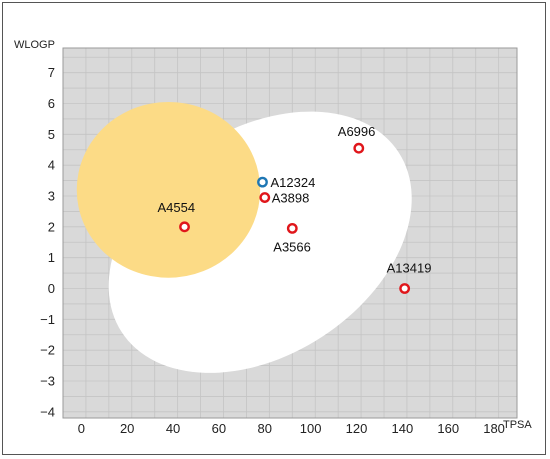 The image size is (550, 459). Describe the element at coordinates (292, 182) in the screenshot. I see `point-label: A12324` at that location.